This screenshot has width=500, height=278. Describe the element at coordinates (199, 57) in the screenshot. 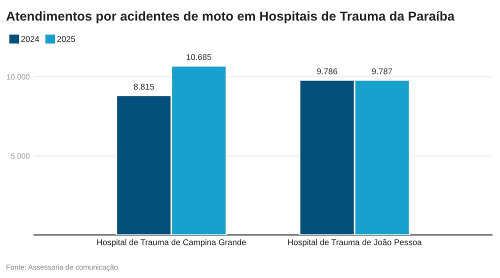

I see `data-label: 10.685` at that location.